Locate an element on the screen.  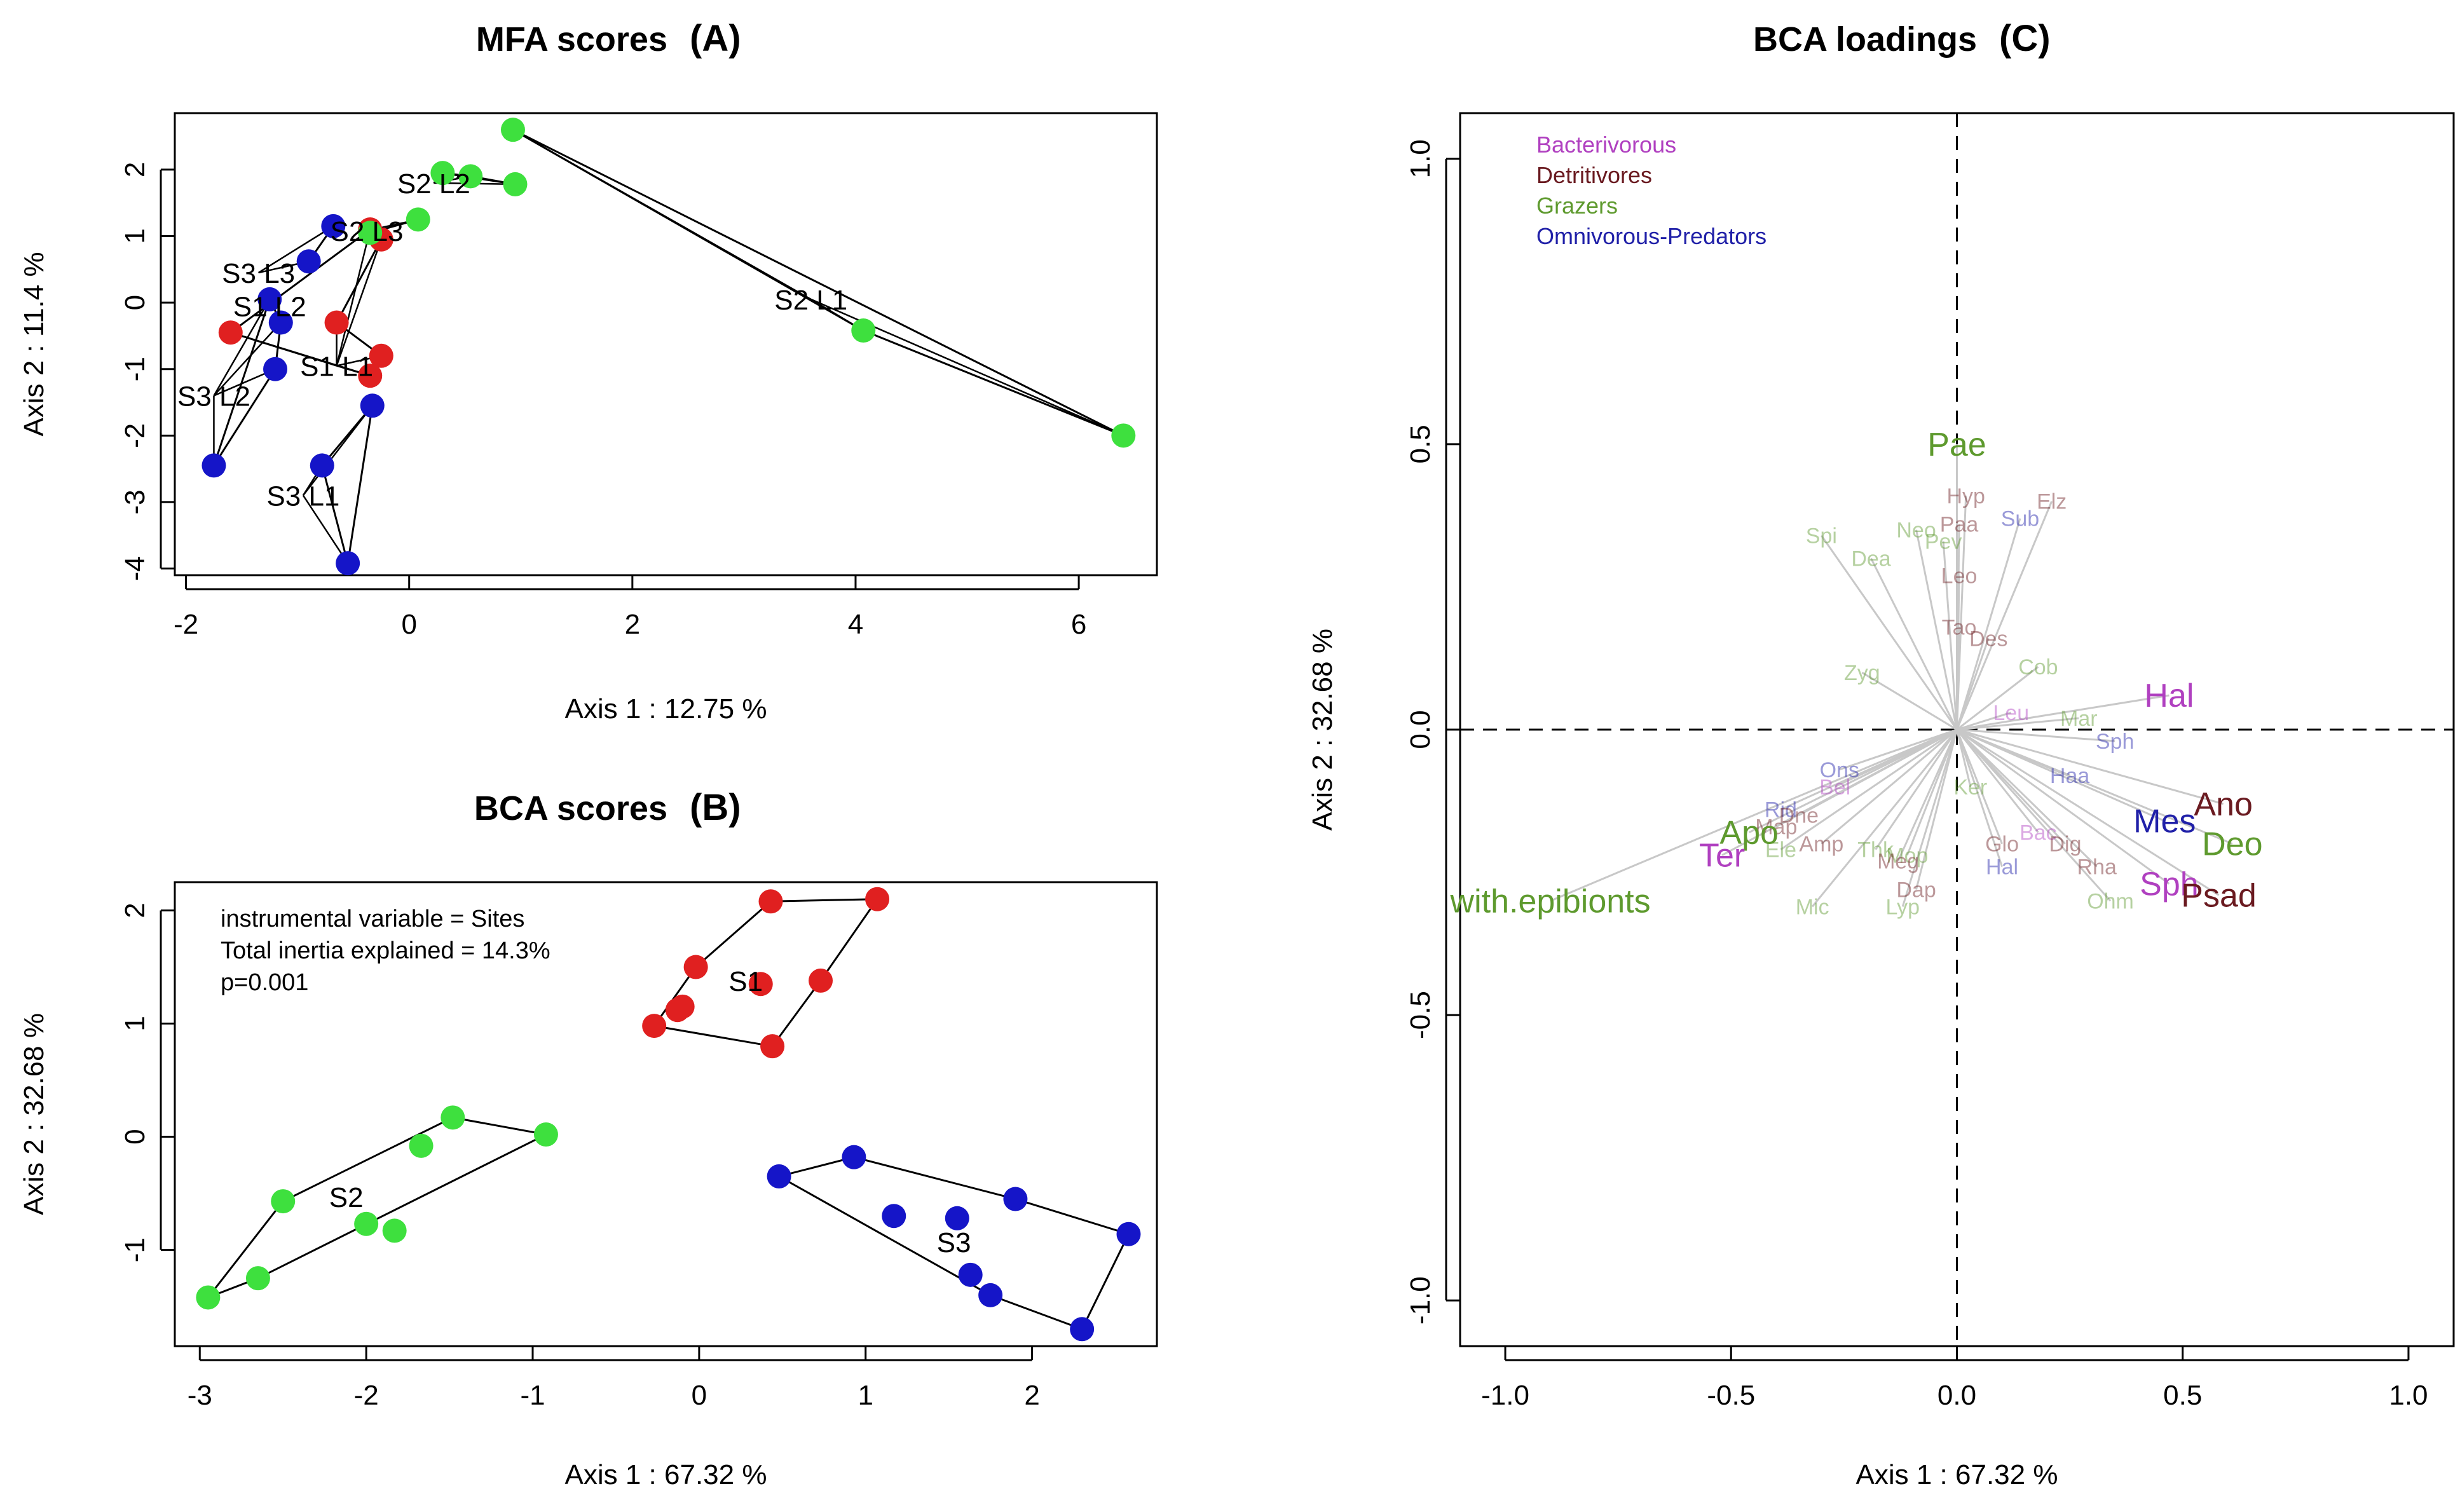
y-tick-label: 2 is located at coordinates (136, 910).